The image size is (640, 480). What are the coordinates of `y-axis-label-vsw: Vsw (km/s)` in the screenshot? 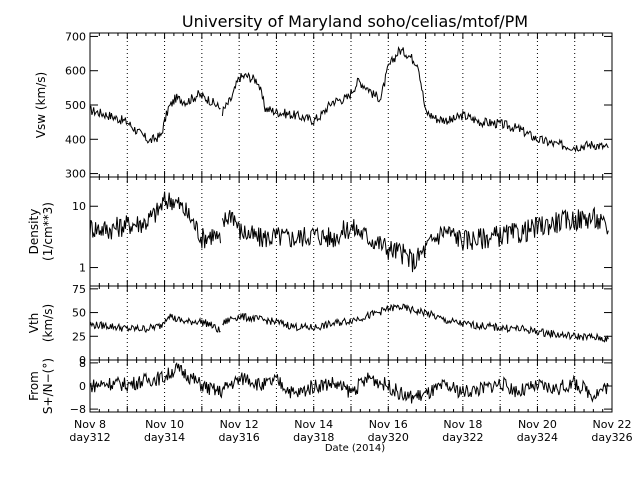 It's located at (41, 105).